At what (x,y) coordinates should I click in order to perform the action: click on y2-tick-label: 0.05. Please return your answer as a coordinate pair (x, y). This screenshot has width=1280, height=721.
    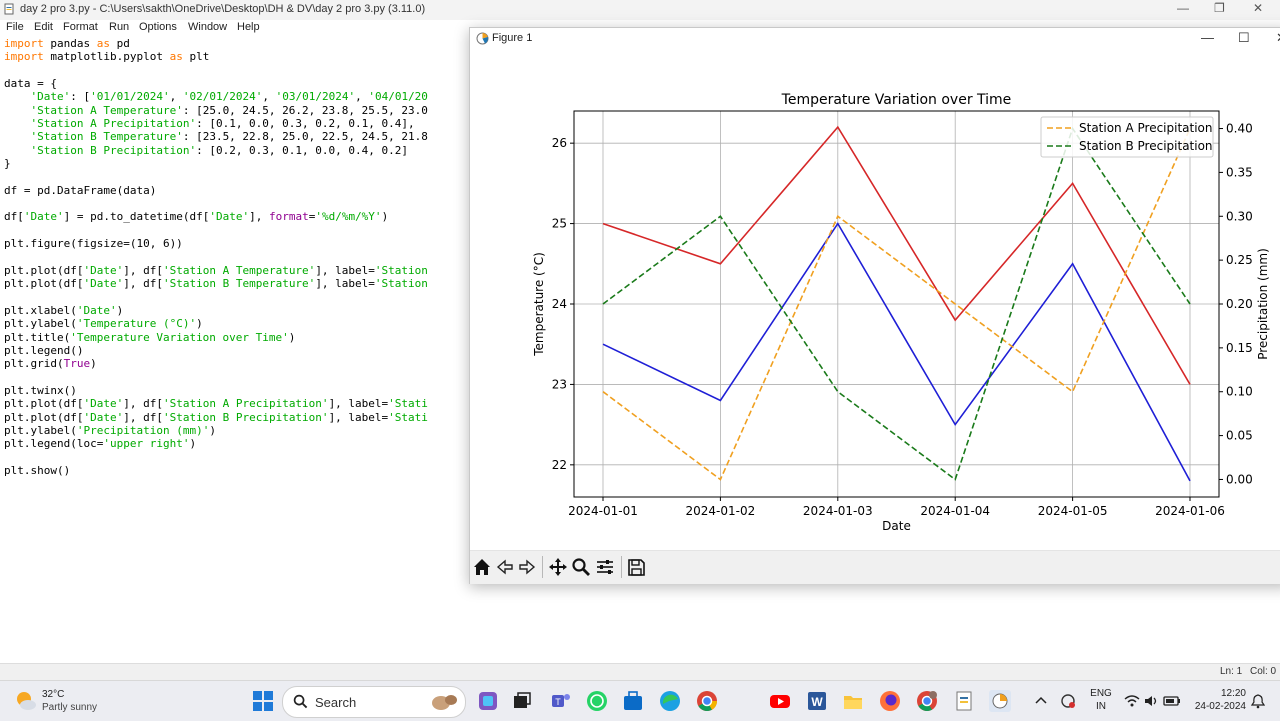
    Looking at the image, I should click on (1239, 436).